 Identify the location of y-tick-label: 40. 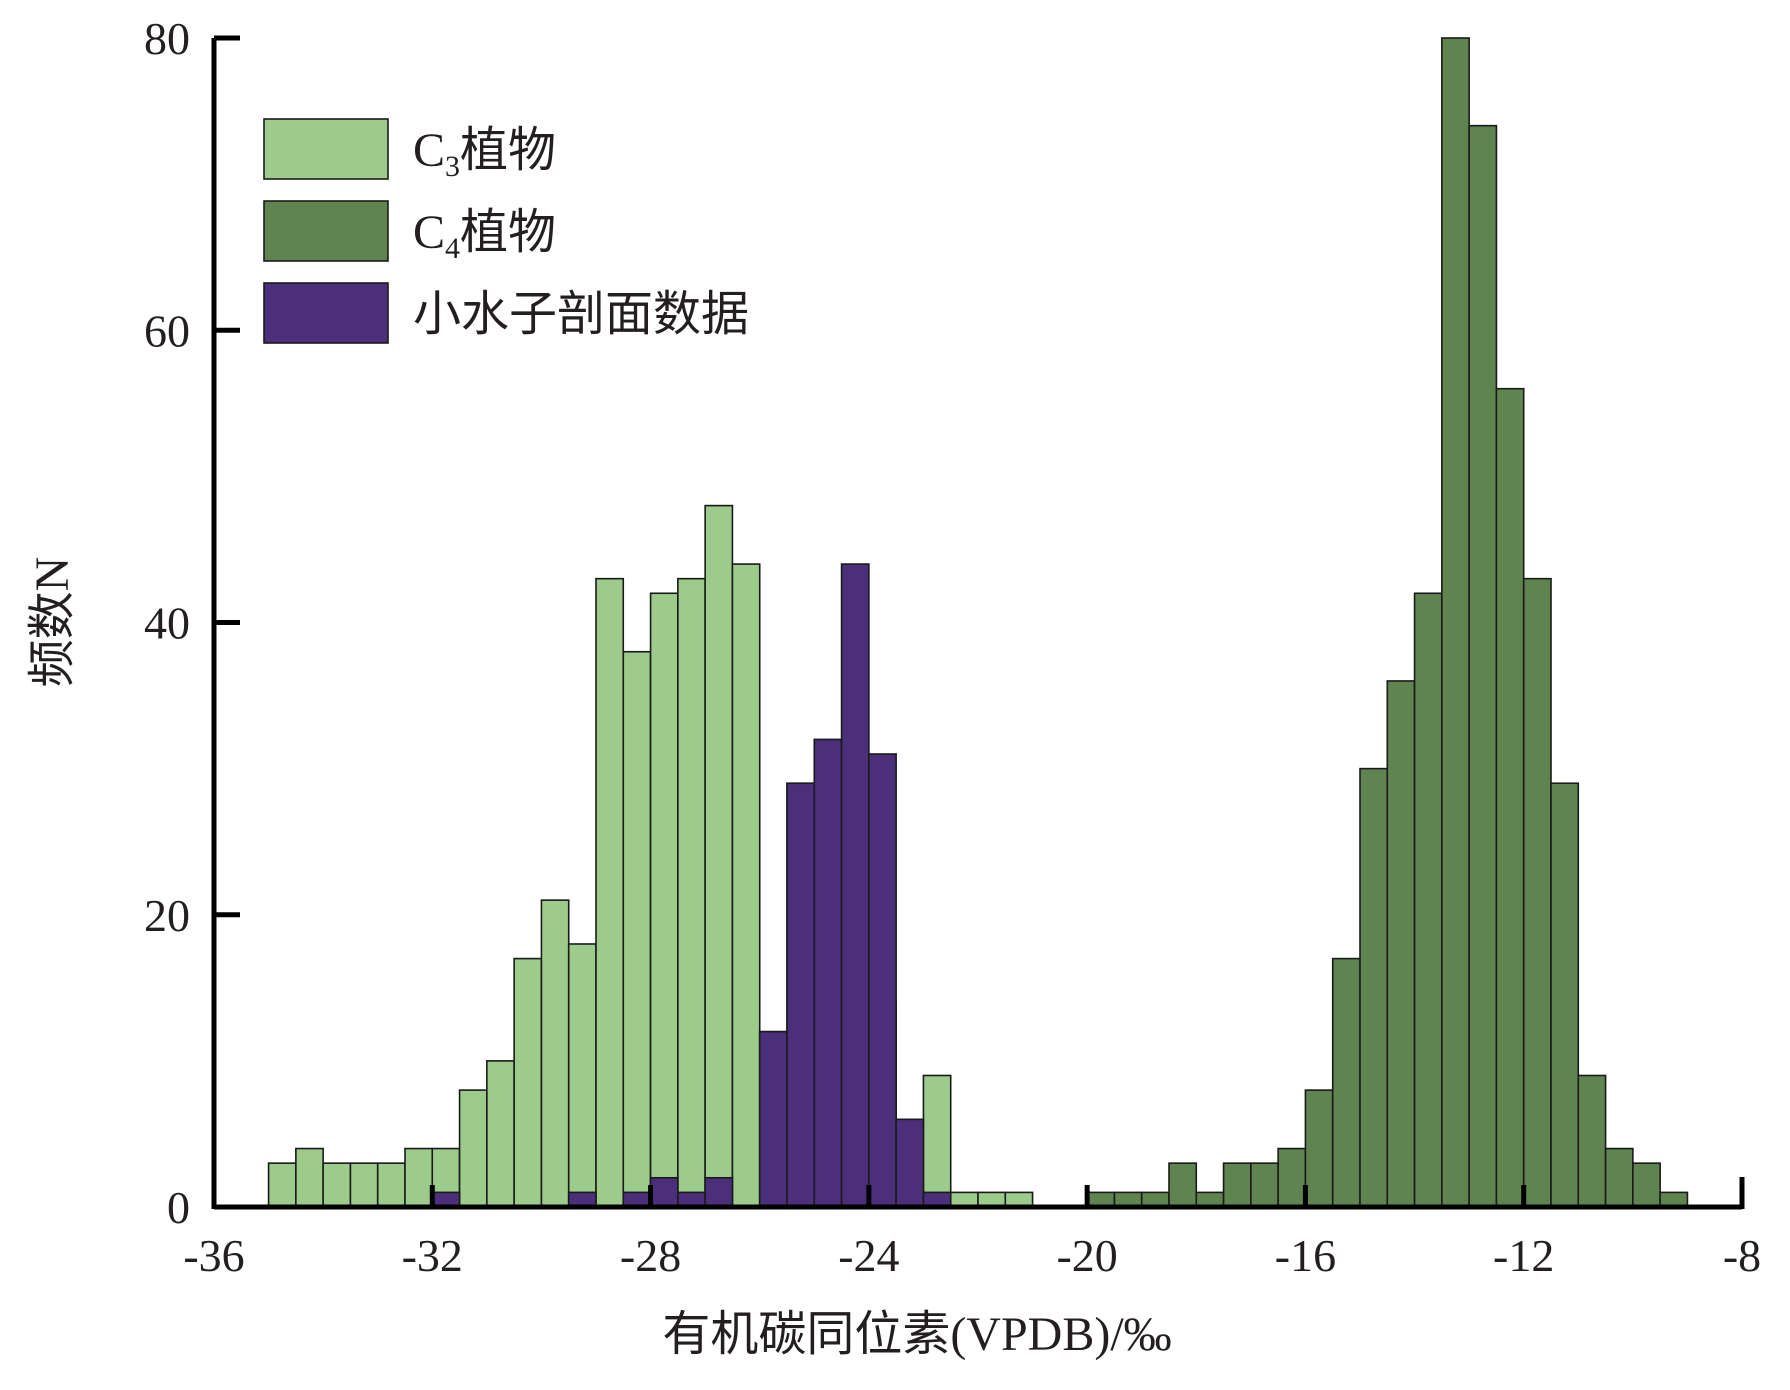
(167, 623).